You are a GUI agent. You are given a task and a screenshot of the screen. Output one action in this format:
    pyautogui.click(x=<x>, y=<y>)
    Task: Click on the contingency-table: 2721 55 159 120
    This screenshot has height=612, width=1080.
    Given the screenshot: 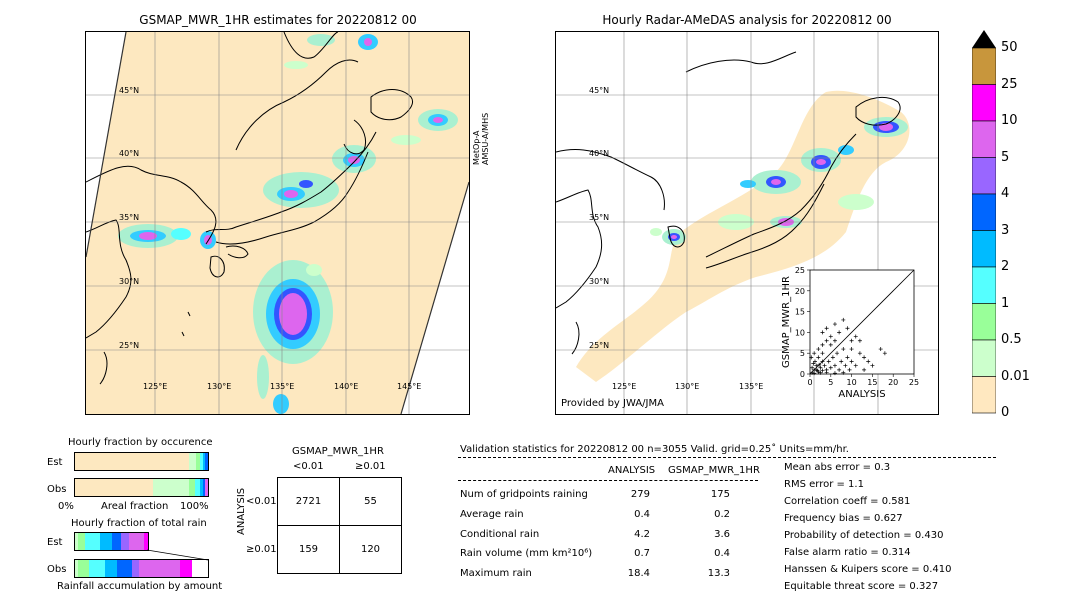 What is the action you would take?
    pyautogui.click(x=339, y=525)
    